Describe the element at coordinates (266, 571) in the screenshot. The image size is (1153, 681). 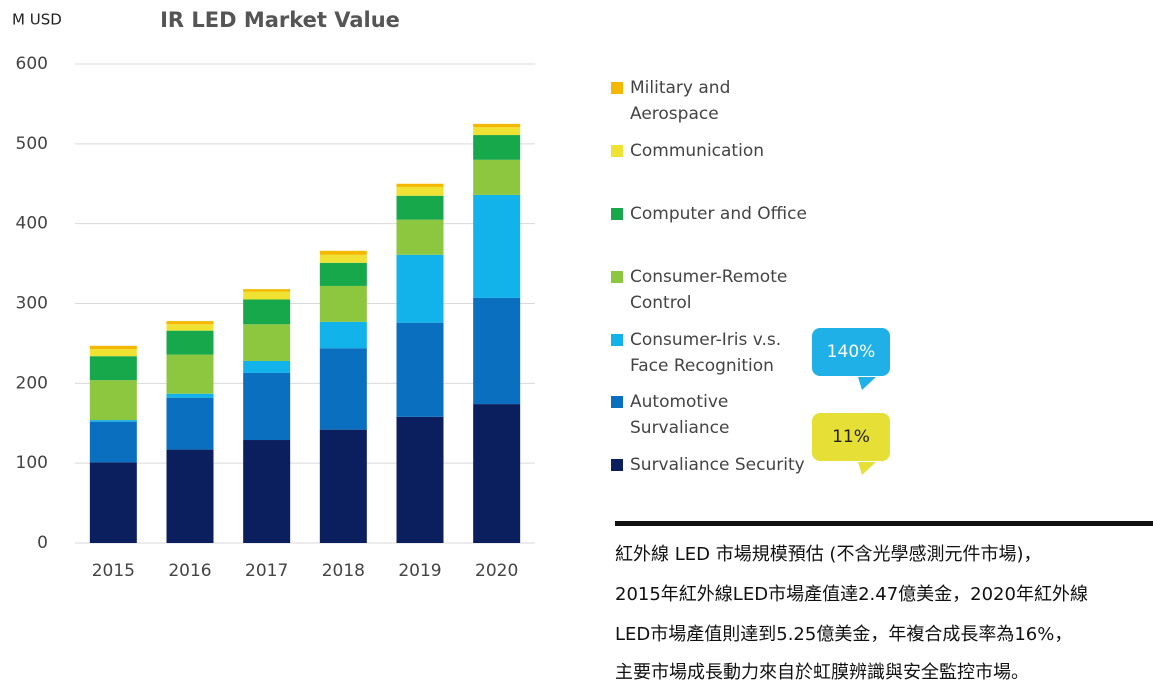
I see `x-tick-label: 2017` at that location.